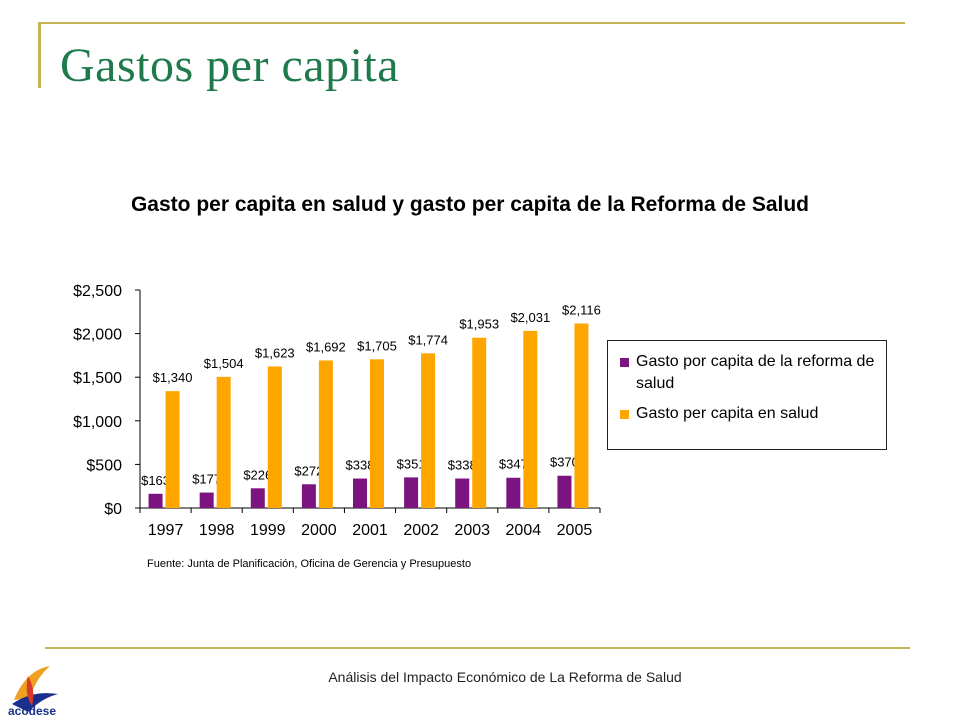 The image size is (960, 720). What do you see at coordinates (319, 530) in the screenshot?
I see `x-tick-label: 2000` at bounding box center [319, 530].